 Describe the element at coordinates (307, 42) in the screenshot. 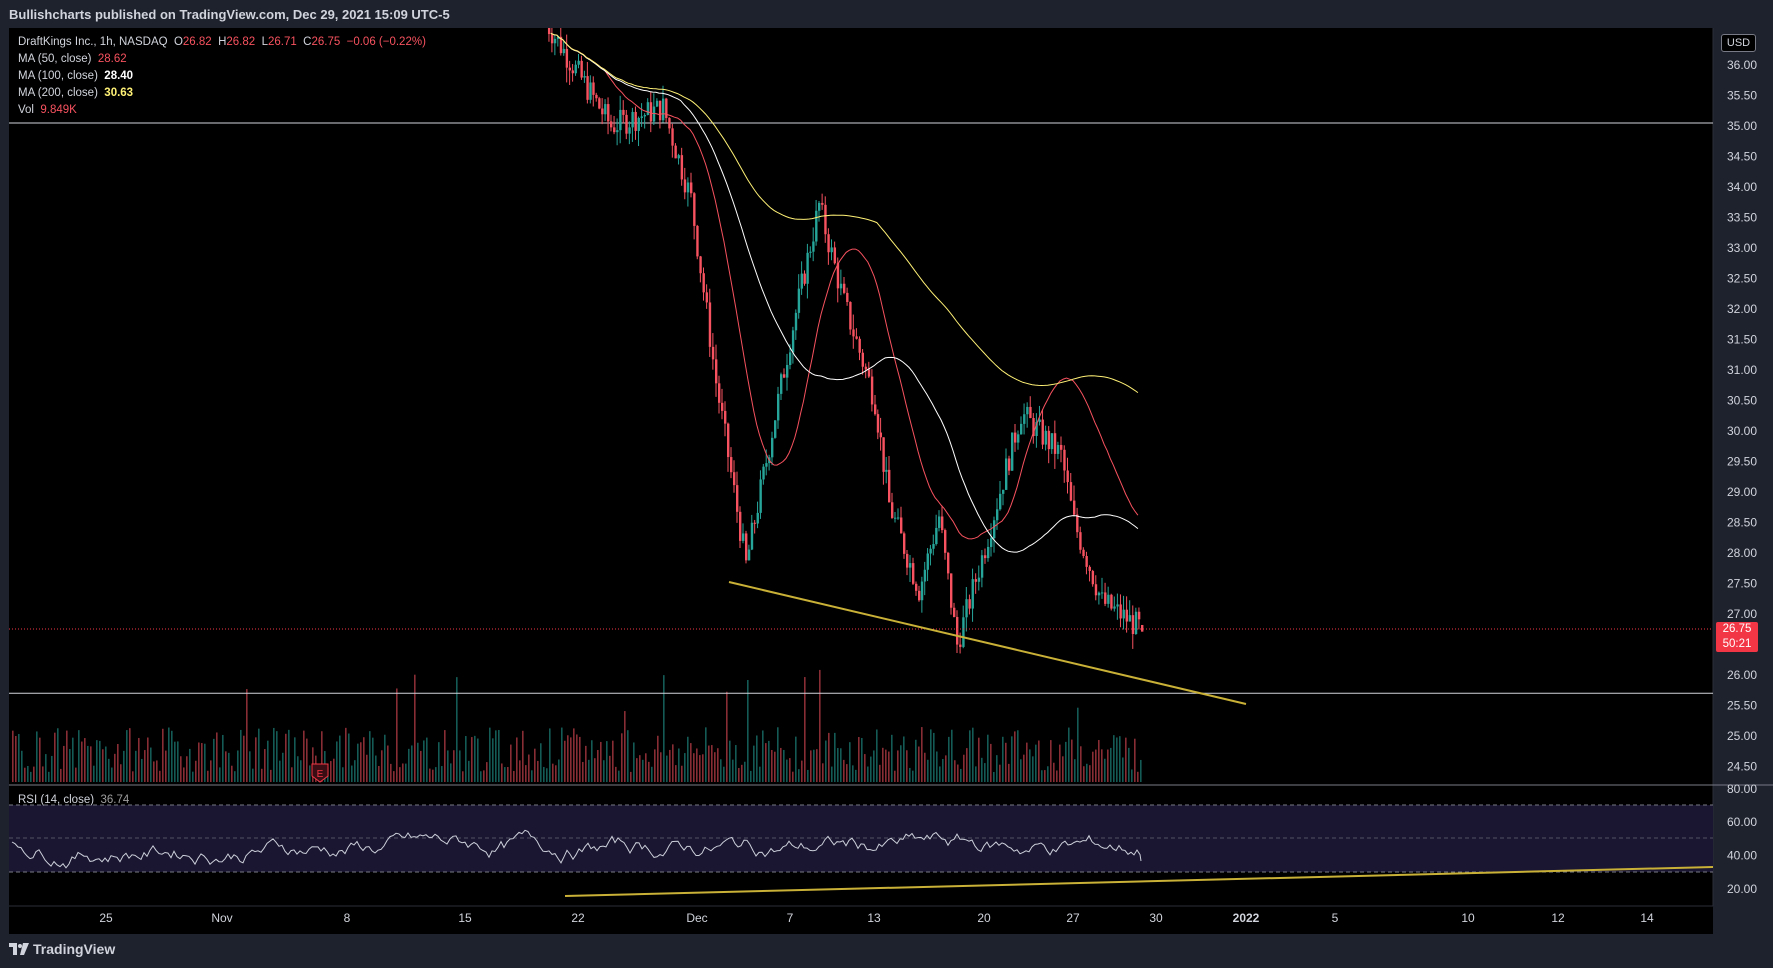

I see `close-label: C` at that location.